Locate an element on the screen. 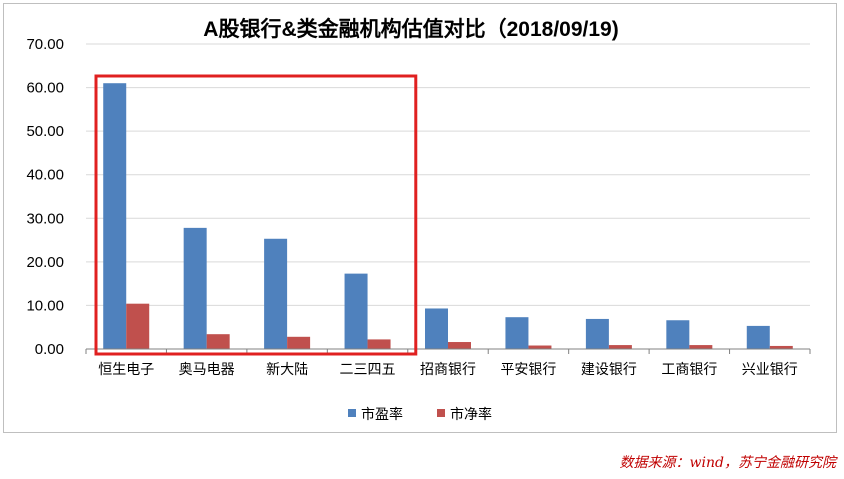 The width and height of the screenshot is (844, 479). legend-label: 市净率 is located at coordinates (471, 414).